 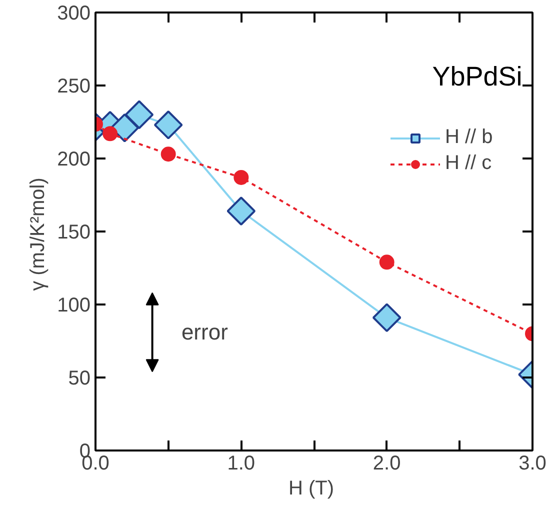 What do you see at coordinates (477, 76) in the screenshot?
I see `text: YbPdSi` at bounding box center [477, 76].